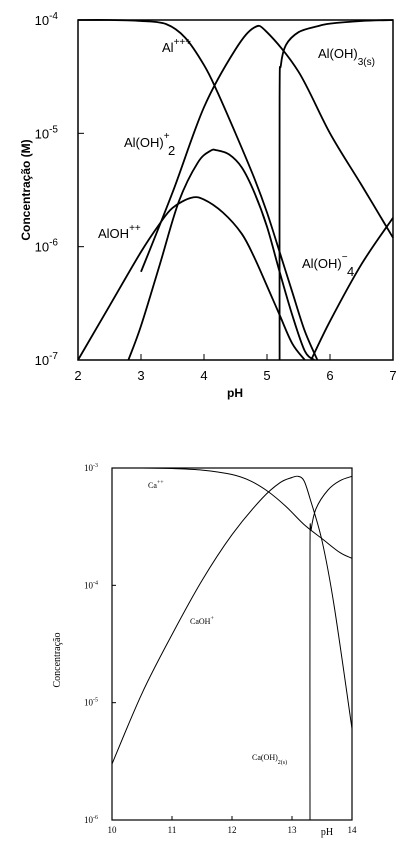  Describe the element at coordinates (59, 189) in the screenshot. I see `chart-1-y-ticks: 10⁻⁷ 10⁻⁶ 10⁻⁵ 10⁻⁴` at that location.